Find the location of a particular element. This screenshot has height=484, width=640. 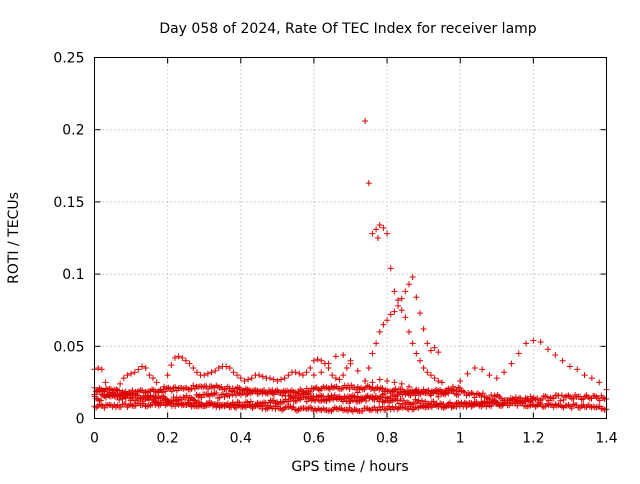

y-tick-label: 0.05 is located at coordinates (68, 347).